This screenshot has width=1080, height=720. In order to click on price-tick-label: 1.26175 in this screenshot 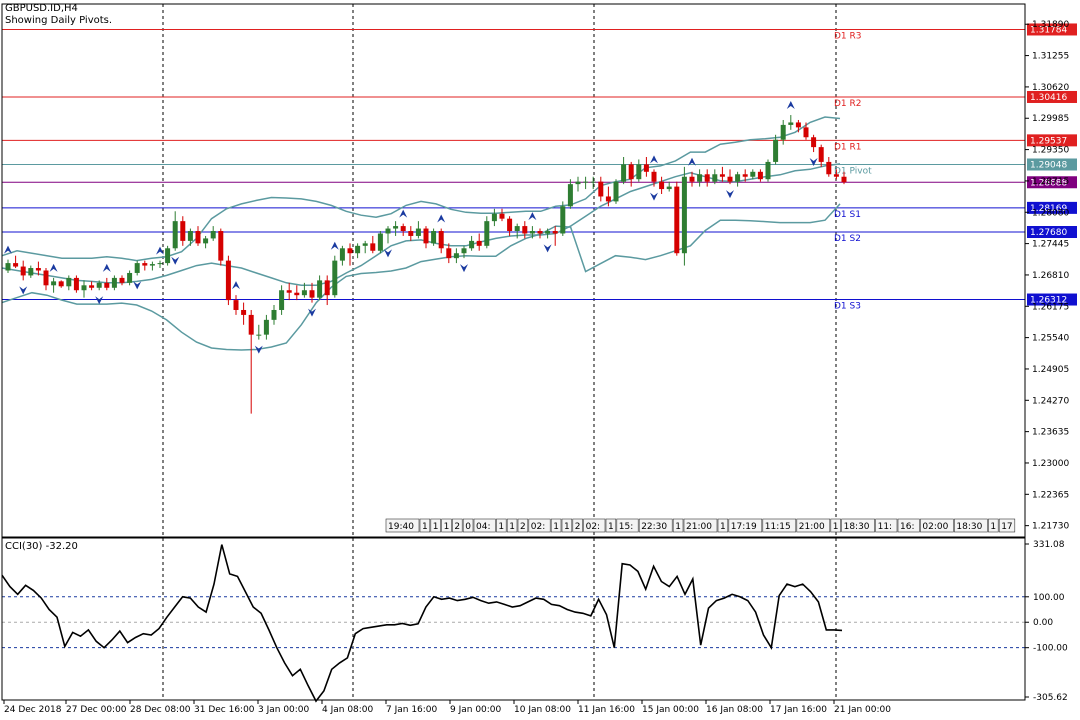, I will do `click(1050, 307)`.